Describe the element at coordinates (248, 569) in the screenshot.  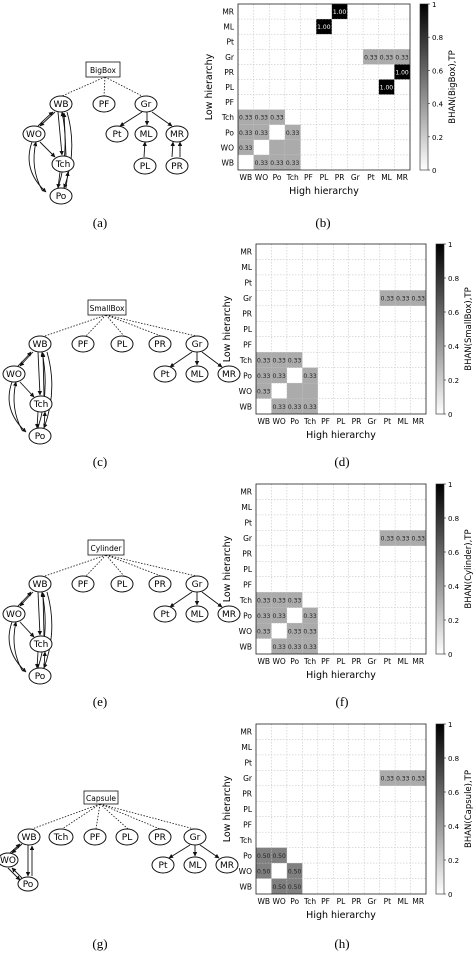
I see `y-tick-label: PL` at that location.